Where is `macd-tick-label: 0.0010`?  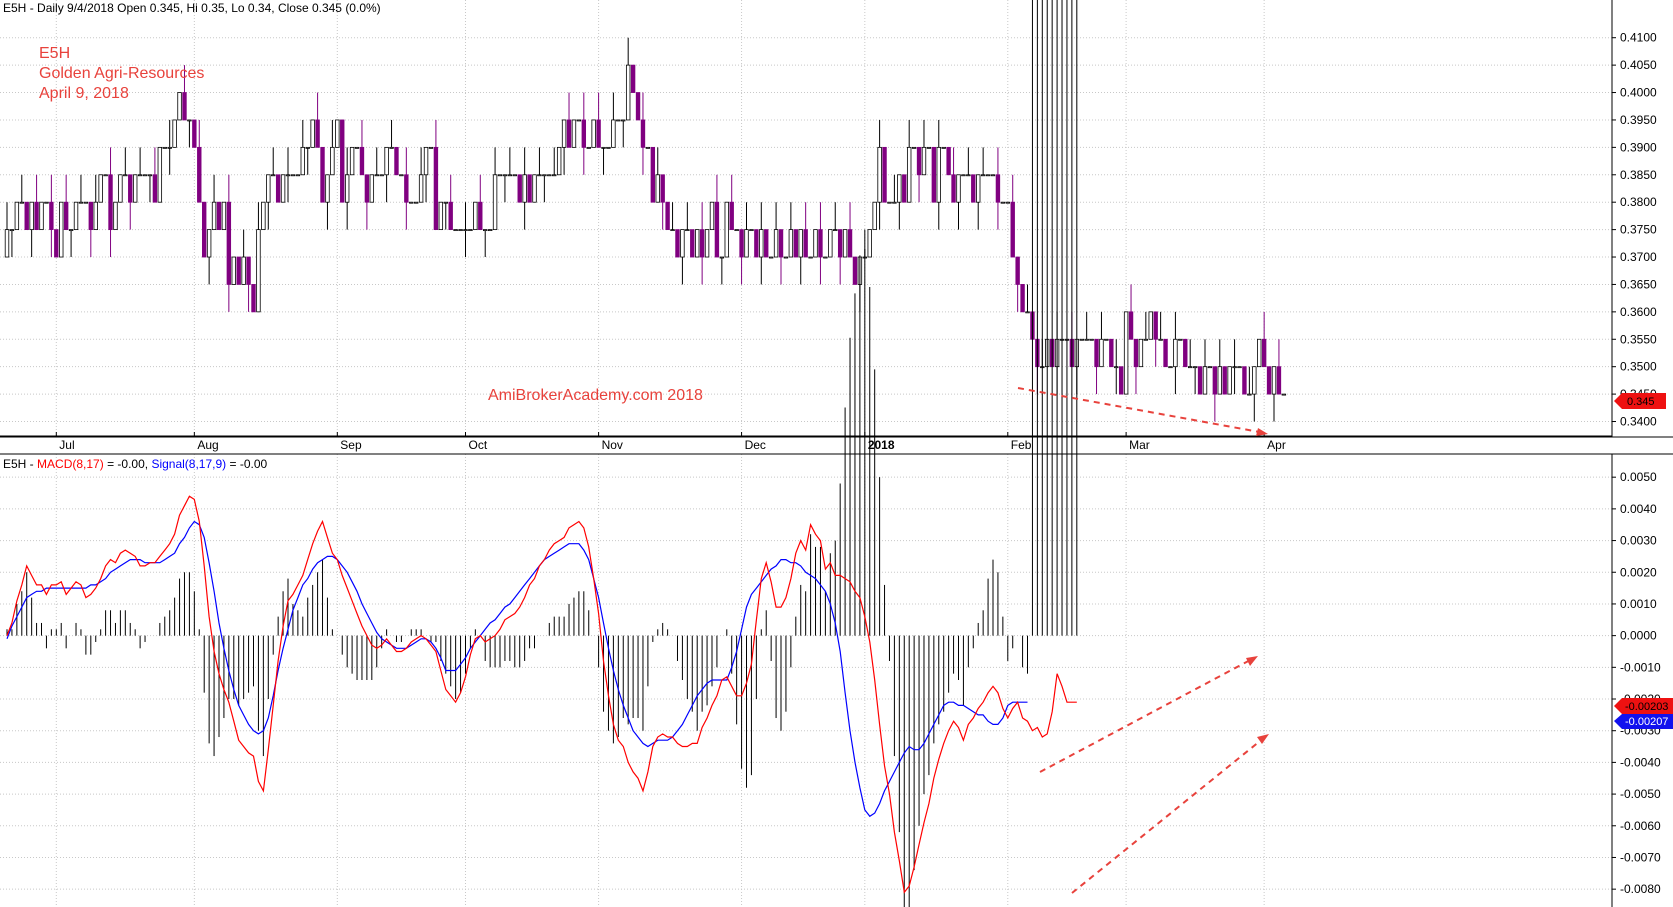
macd-tick-label: 0.0010 is located at coordinates (1638, 604).